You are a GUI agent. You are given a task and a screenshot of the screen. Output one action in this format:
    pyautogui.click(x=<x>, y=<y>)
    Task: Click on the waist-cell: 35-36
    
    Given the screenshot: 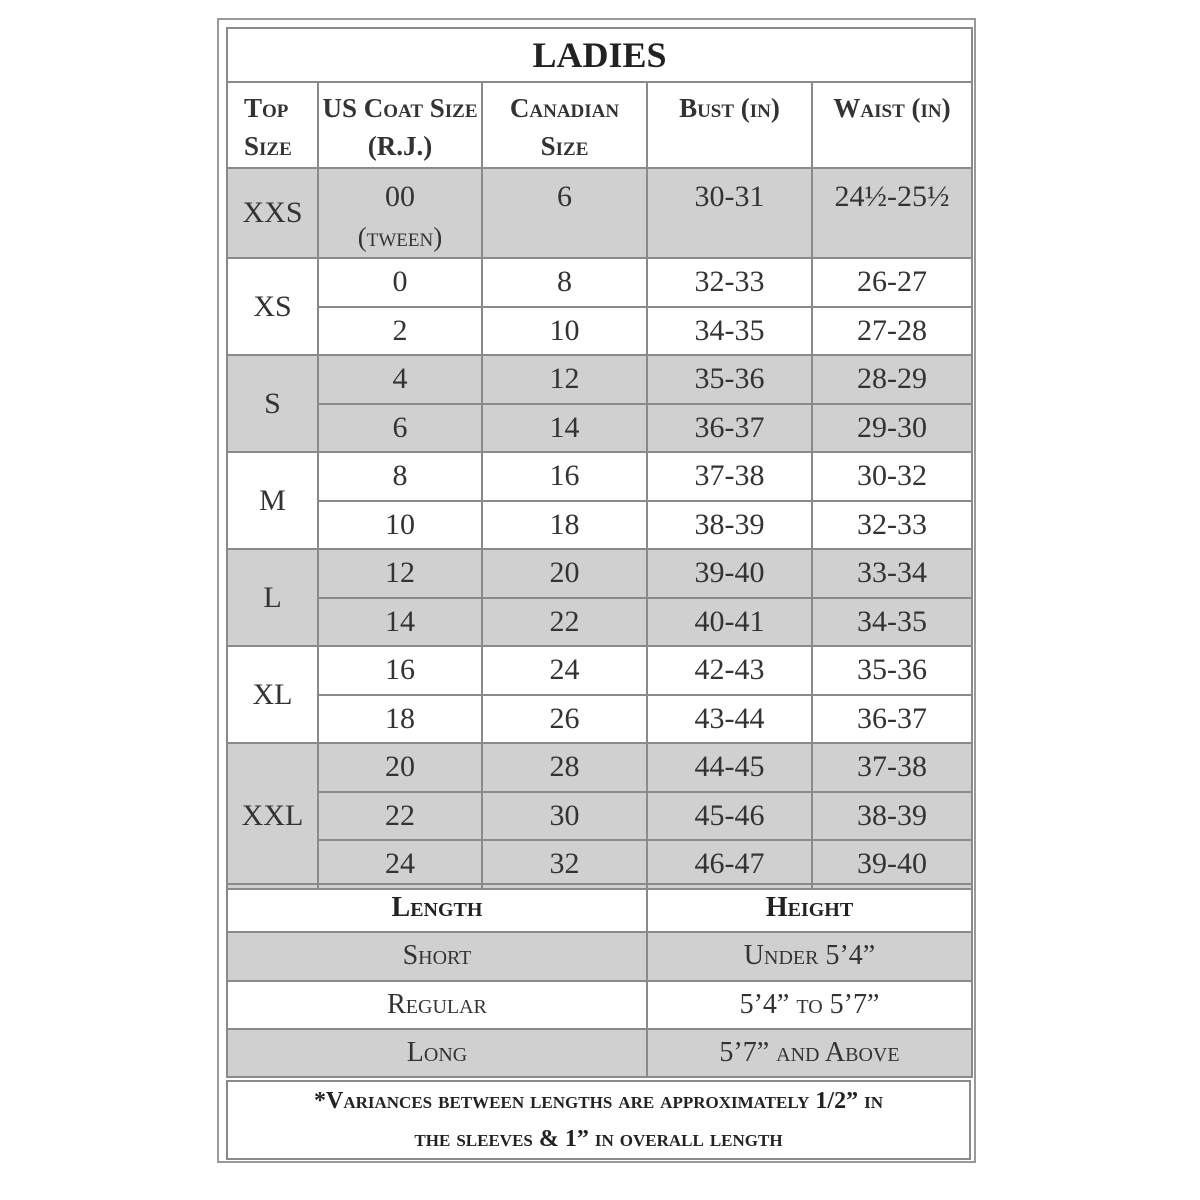 What is the action you would take?
    pyautogui.click(x=892, y=670)
    